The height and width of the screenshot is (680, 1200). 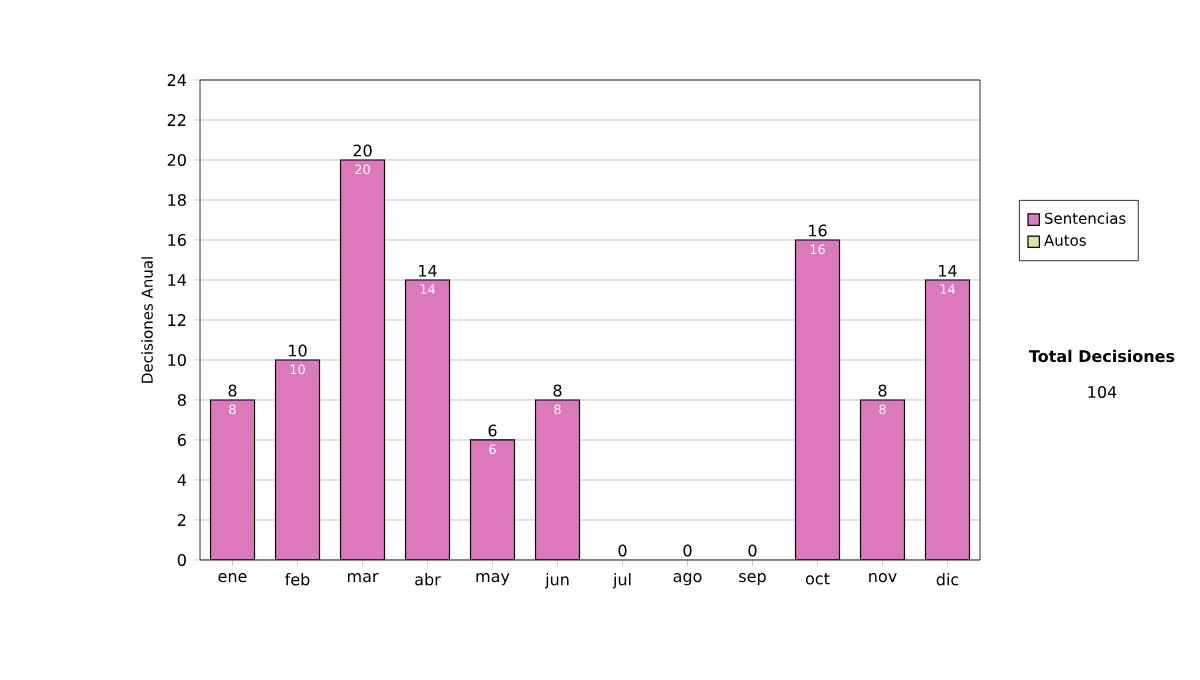 What do you see at coordinates (181, 440) in the screenshot?
I see `y-tick-label: 6` at bounding box center [181, 440].